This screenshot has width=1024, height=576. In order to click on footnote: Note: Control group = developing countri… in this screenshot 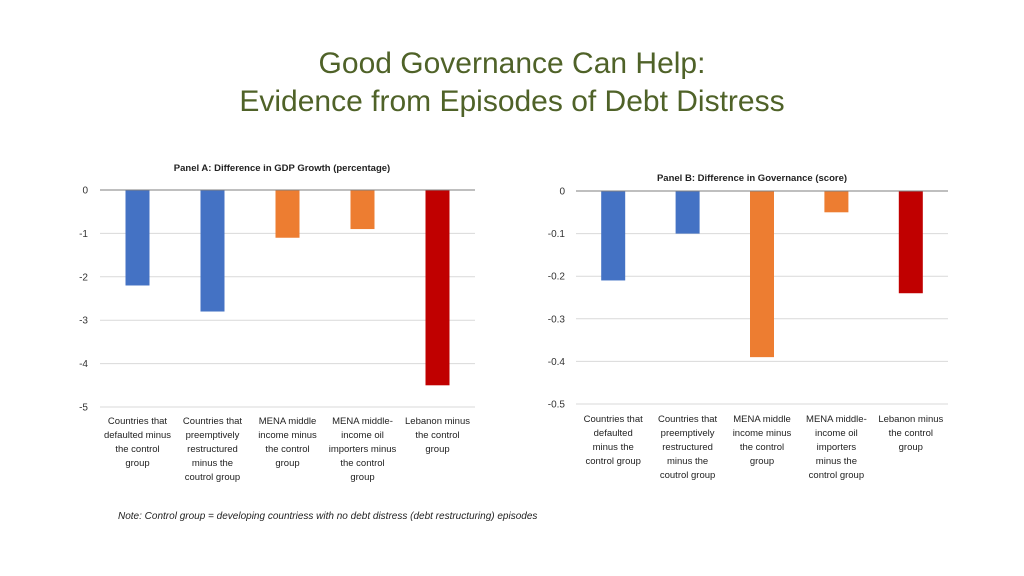, I will do `click(328, 516)`.